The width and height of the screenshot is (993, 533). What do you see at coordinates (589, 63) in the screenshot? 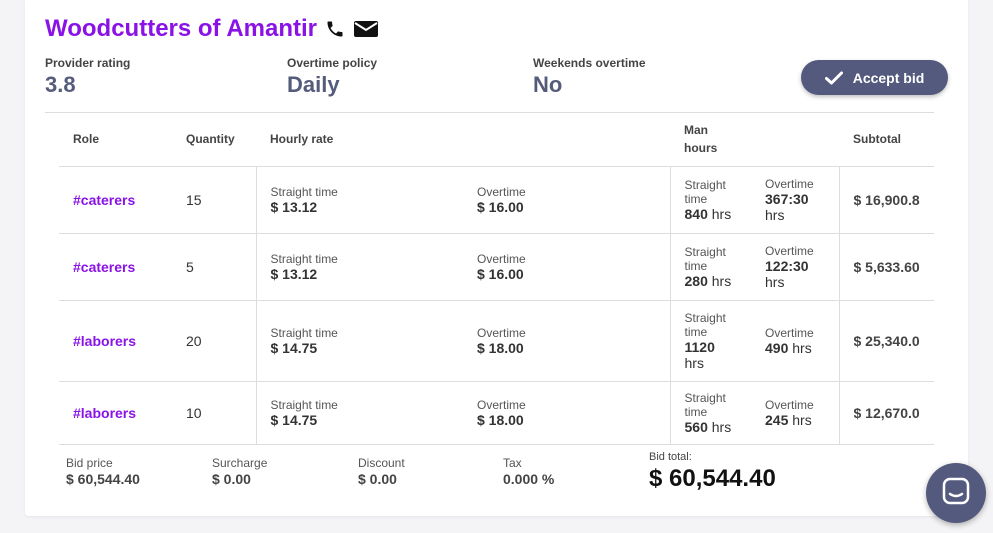
I see `weekends-overtime-label: Weekends overtime` at bounding box center [589, 63].